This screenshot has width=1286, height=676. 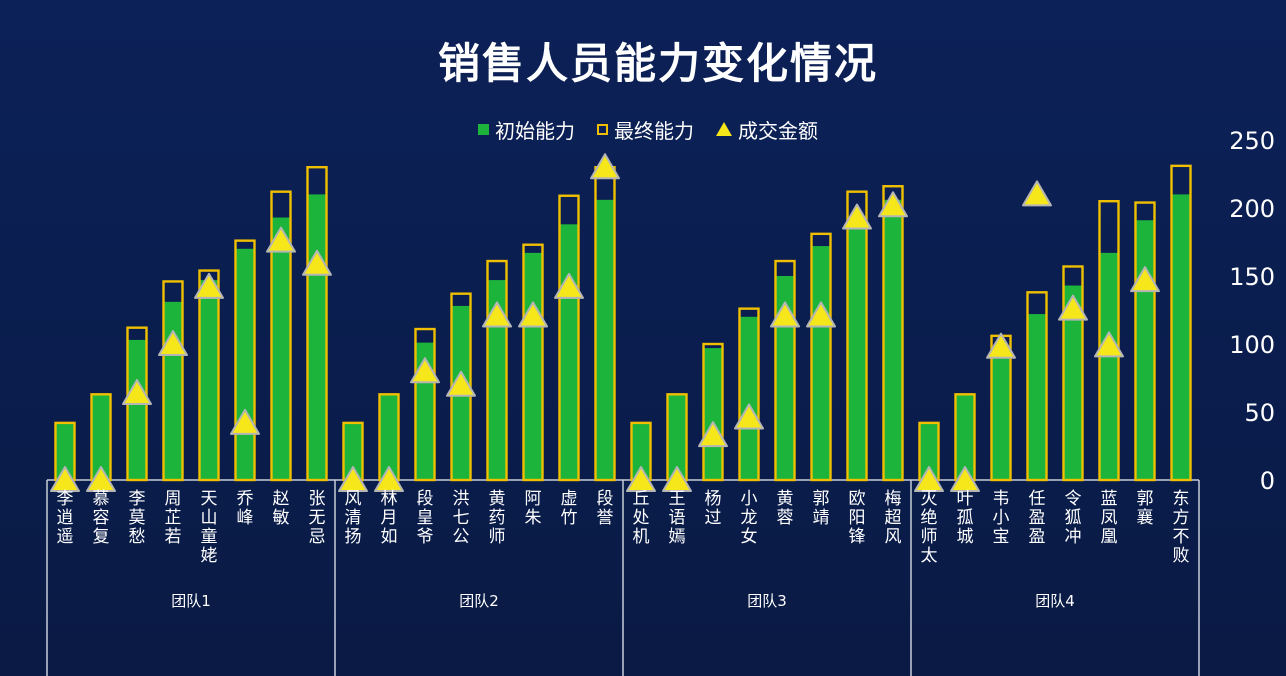 I want to click on legend-item-deal: 成交金额, so click(x=767, y=129).